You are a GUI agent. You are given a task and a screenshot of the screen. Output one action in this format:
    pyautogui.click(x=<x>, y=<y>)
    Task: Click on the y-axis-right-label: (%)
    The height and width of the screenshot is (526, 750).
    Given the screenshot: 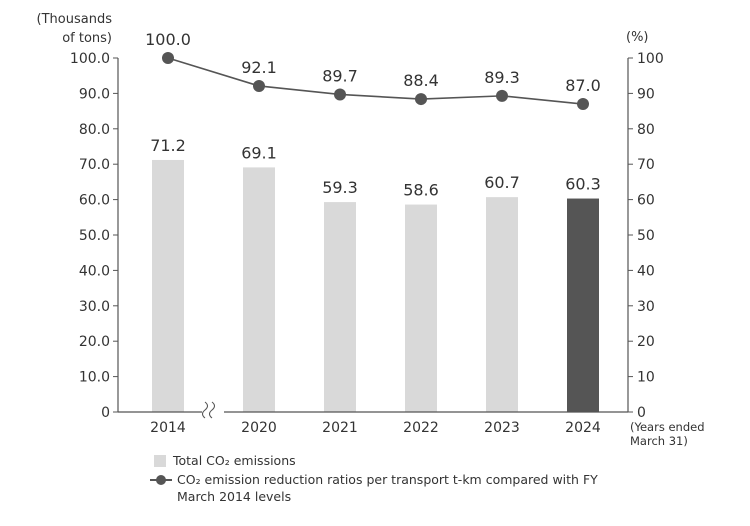 What is the action you would take?
    pyautogui.click(x=637, y=37)
    